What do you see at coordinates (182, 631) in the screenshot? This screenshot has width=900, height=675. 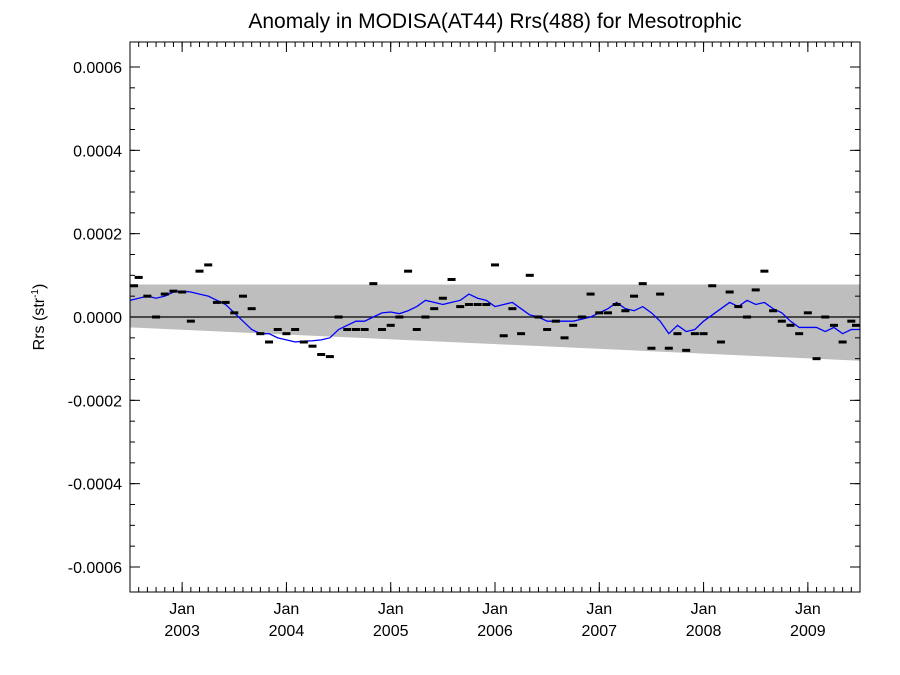 I see `x-tick-label-year: 2003` at bounding box center [182, 631].